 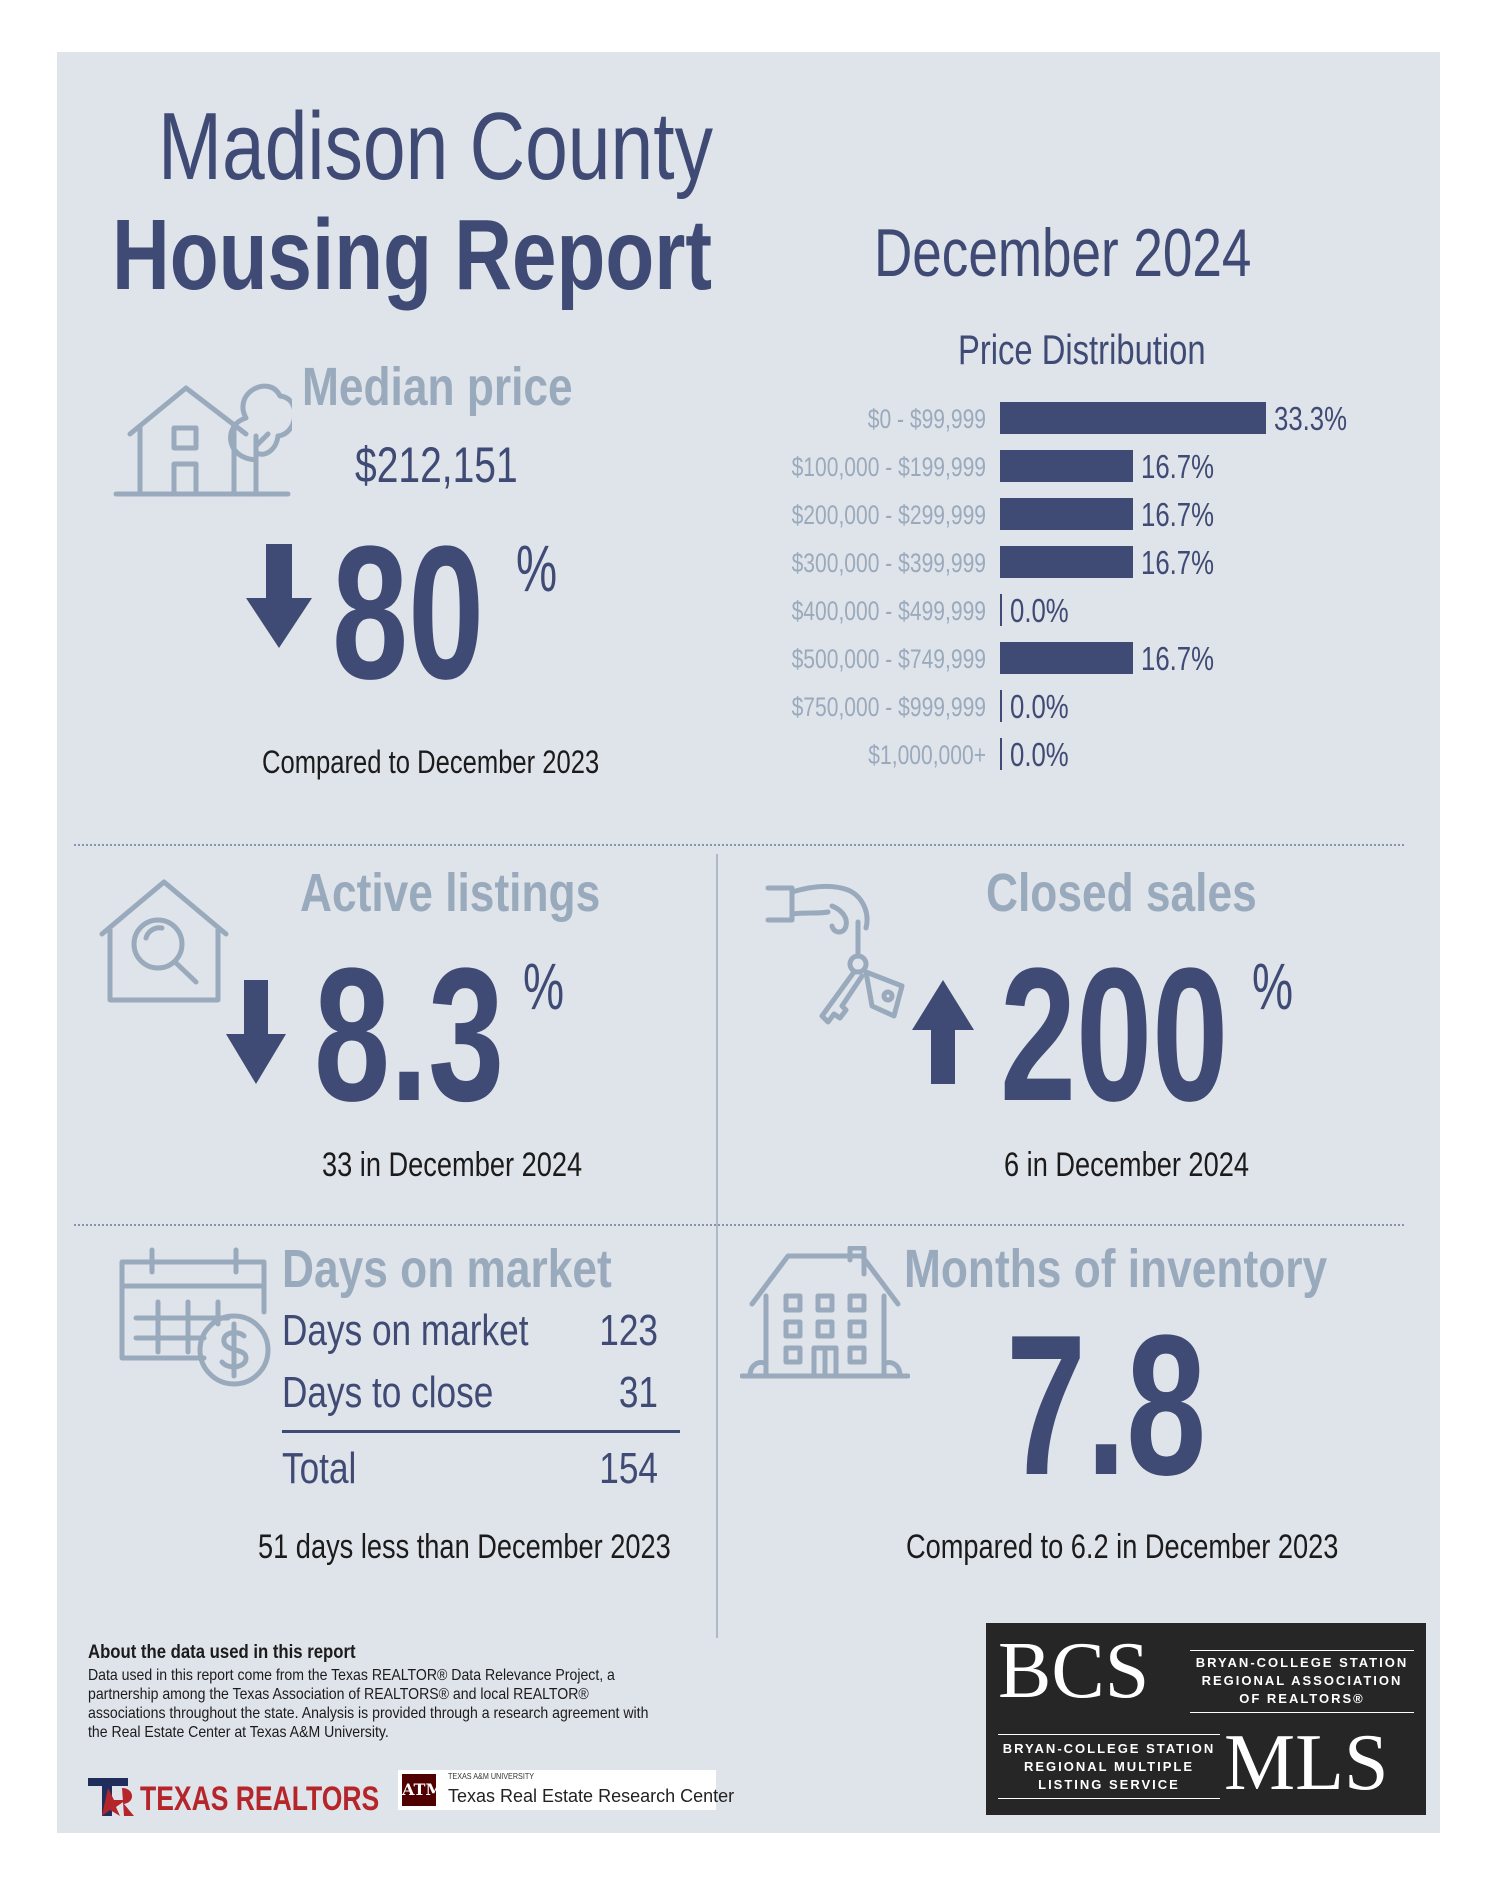 I want to click on texas-realtors-logo-icon, so click(x=111, y=1797).